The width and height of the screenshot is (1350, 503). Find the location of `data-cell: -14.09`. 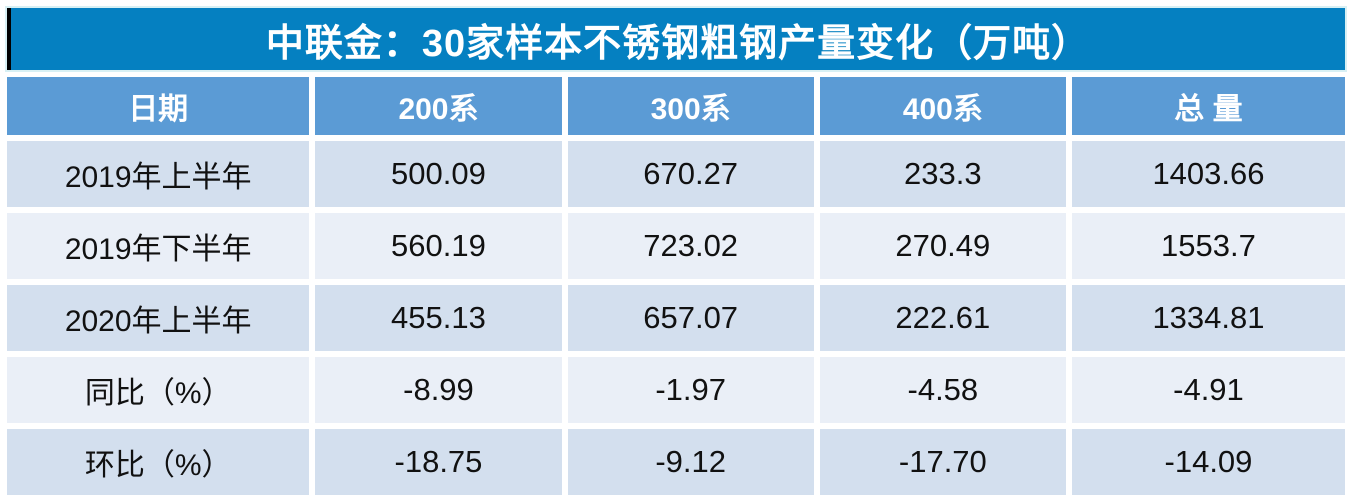

data-cell: -14.09 is located at coordinates (1208, 462).